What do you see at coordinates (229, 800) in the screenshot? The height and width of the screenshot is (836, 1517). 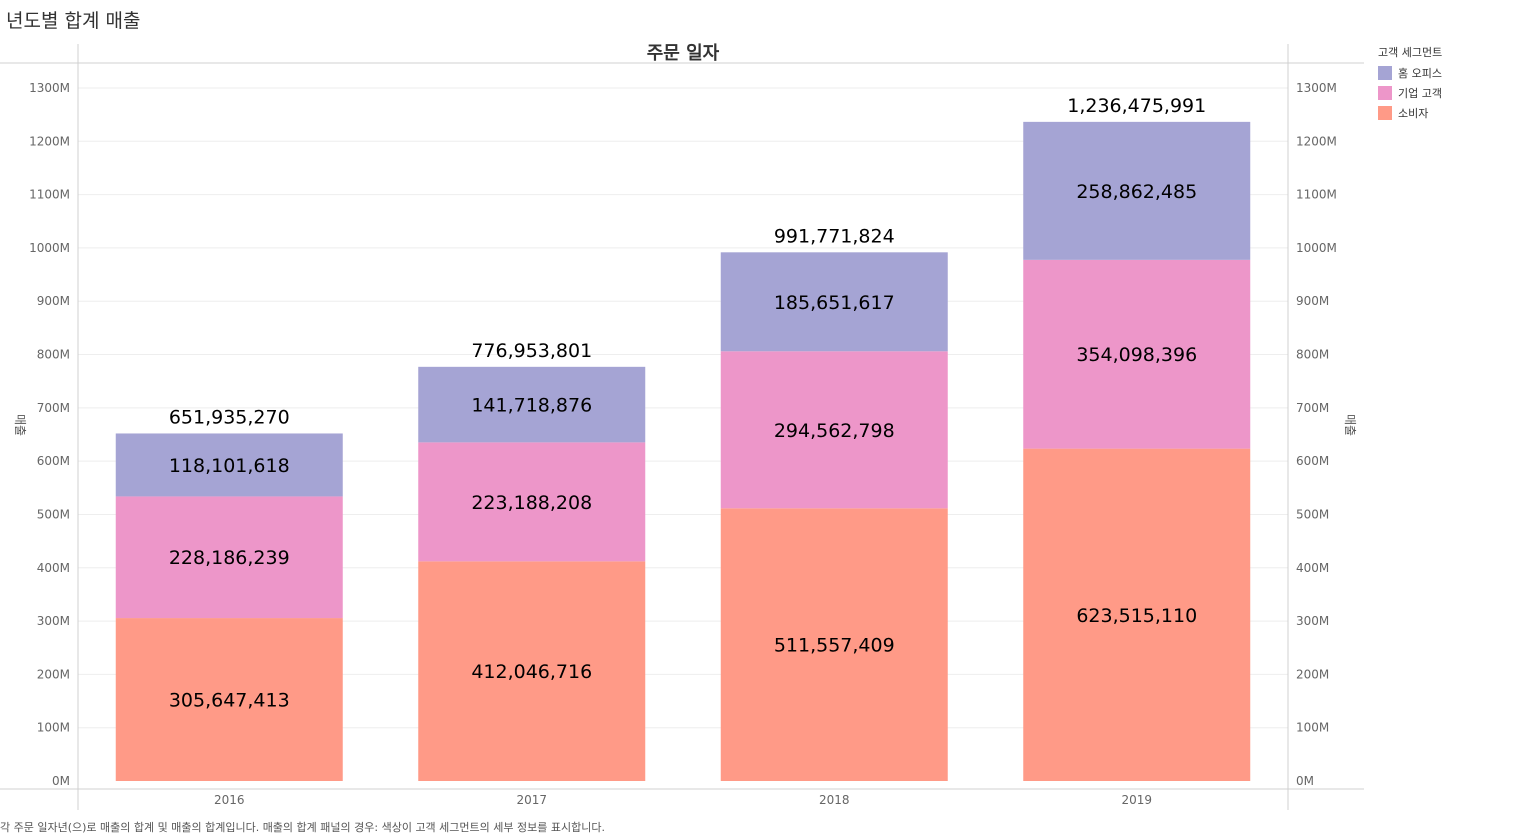 I see `x-tick-label: 2016` at bounding box center [229, 800].